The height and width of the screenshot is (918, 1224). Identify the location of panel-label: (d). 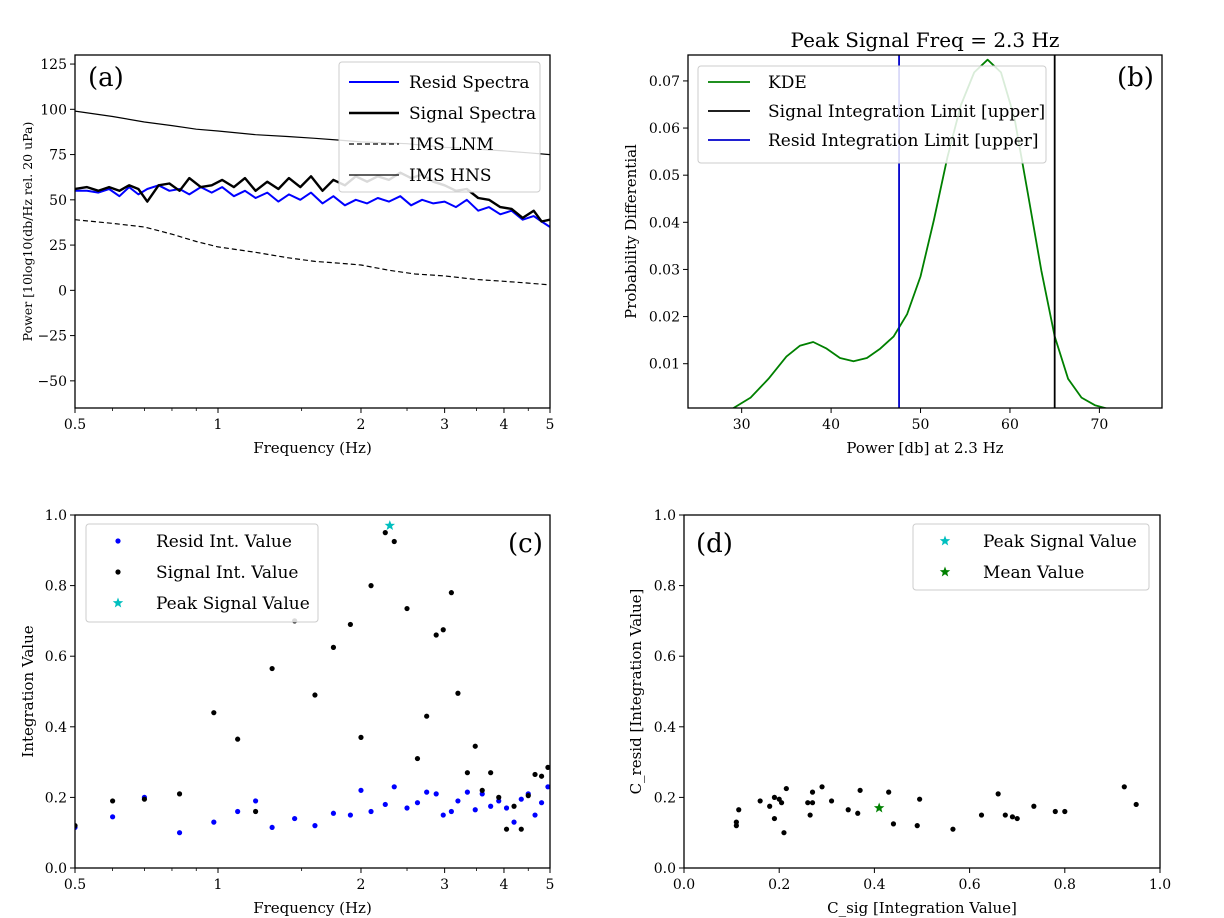
(714, 544).